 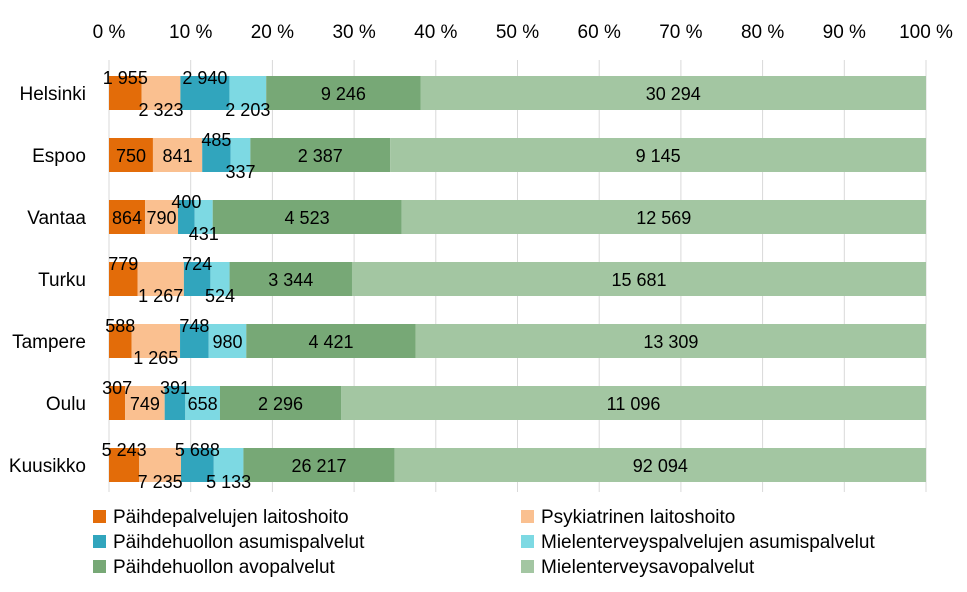 I want to click on data-label: 30 294, so click(x=673, y=94).